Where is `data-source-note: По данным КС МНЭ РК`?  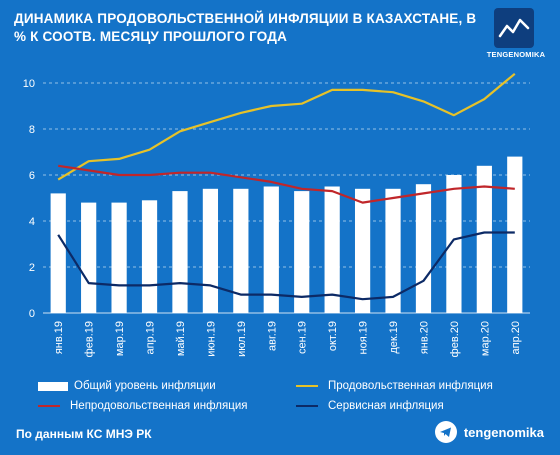 data-source-note: По данным КС МНЭ РК is located at coordinates (84, 434).